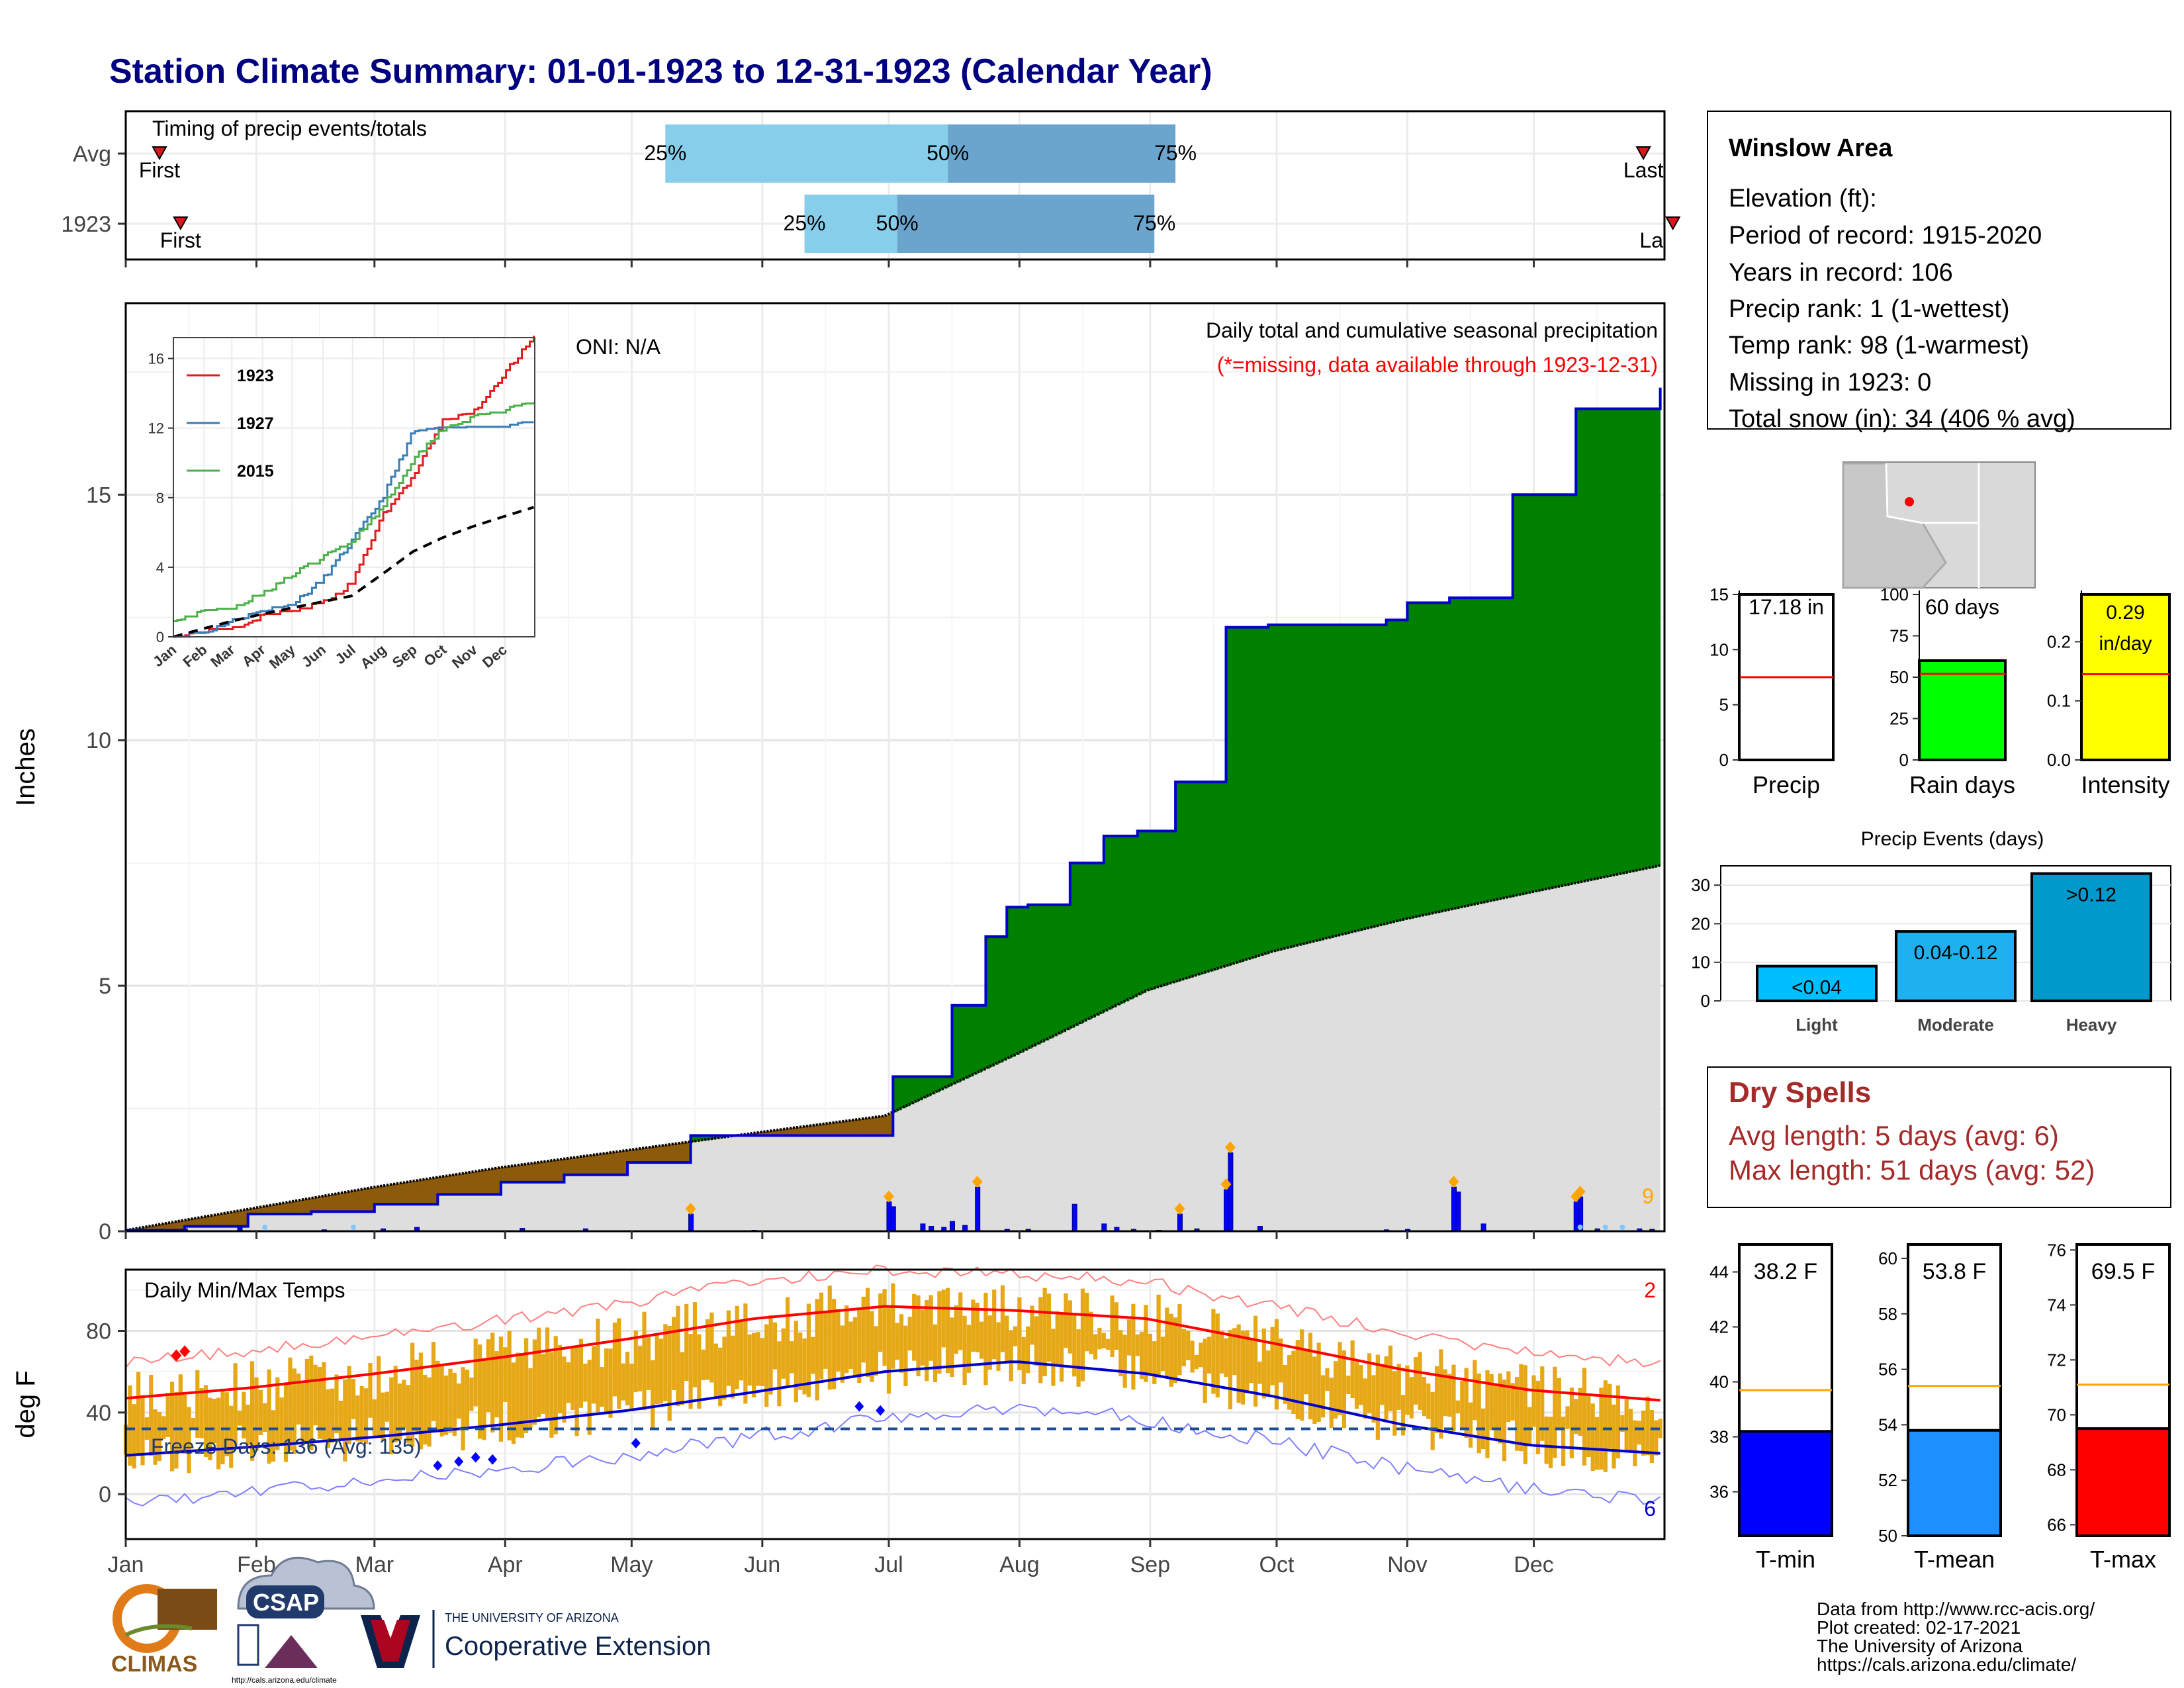 The width and height of the screenshot is (2184, 1688). What do you see at coordinates (1899, 677) in the screenshot?
I see `mini-y-tick-label: 50` at bounding box center [1899, 677].